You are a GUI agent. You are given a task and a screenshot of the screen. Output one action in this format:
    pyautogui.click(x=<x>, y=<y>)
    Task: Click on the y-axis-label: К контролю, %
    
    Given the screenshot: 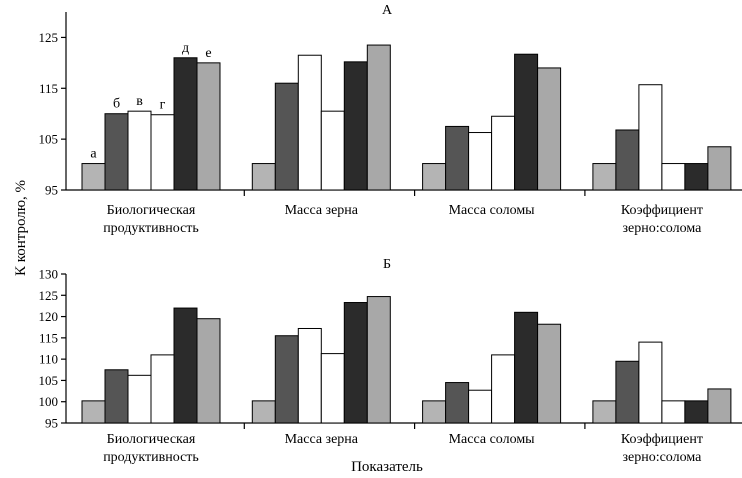 What is the action you would take?
    pyautogui.click(x=21, y=228)
    